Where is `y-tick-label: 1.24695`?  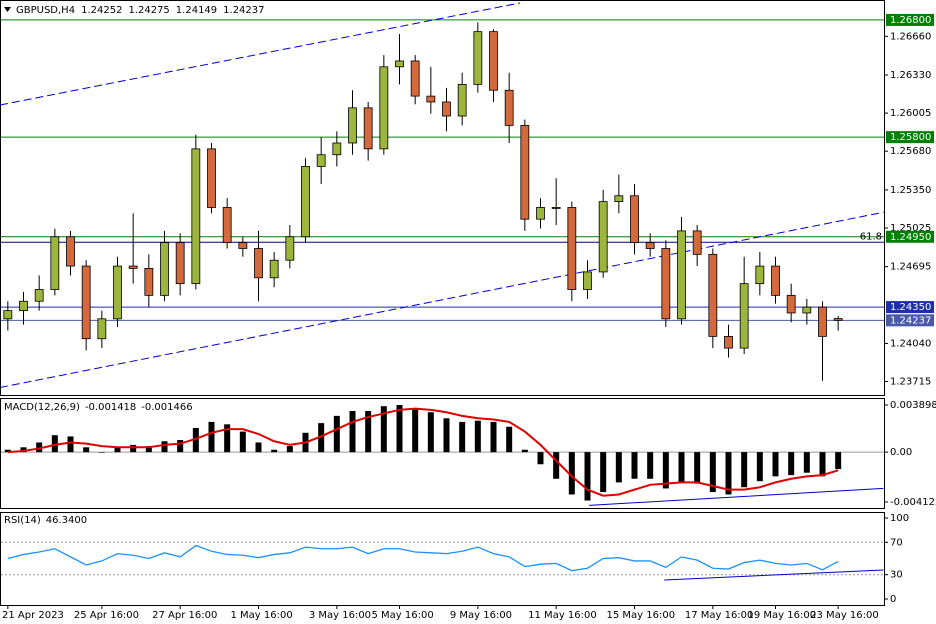
y-tick-label: 1.24695 is located at coordinates (910, 267).